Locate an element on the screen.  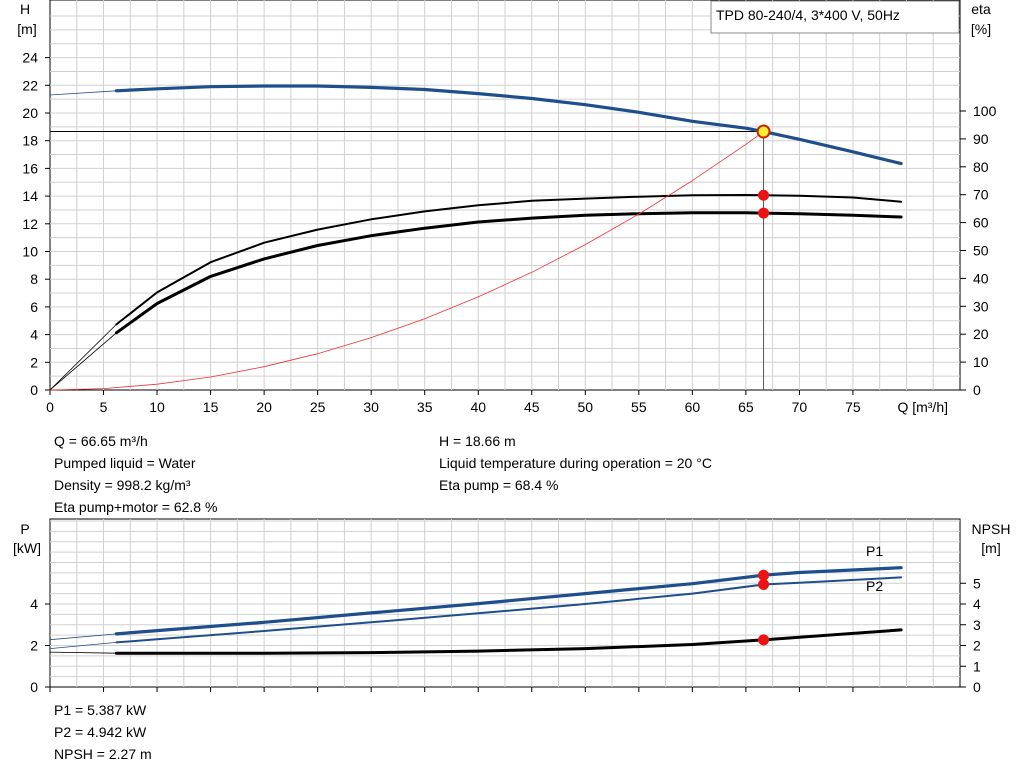
eta-pump-motor-curve is located at coordinates (508, 273).